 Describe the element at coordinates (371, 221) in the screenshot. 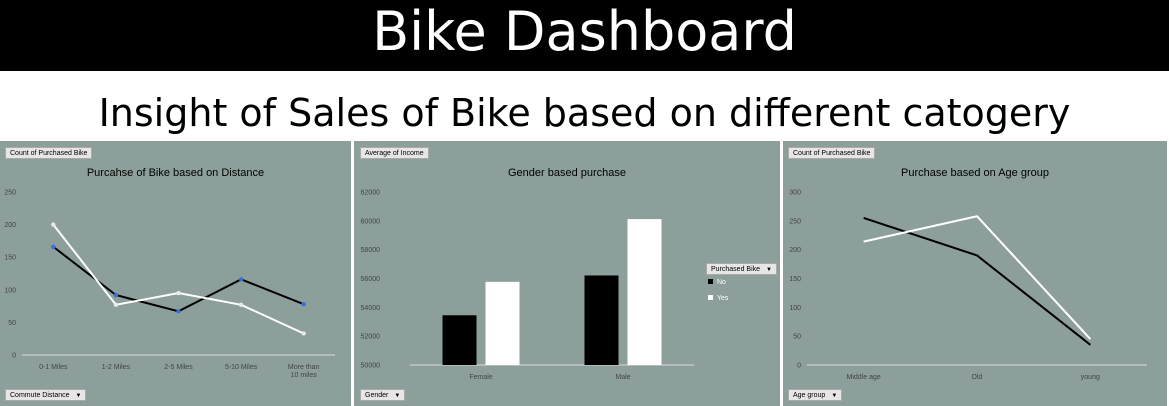

I see `y-tick-label: 60000` at that location.